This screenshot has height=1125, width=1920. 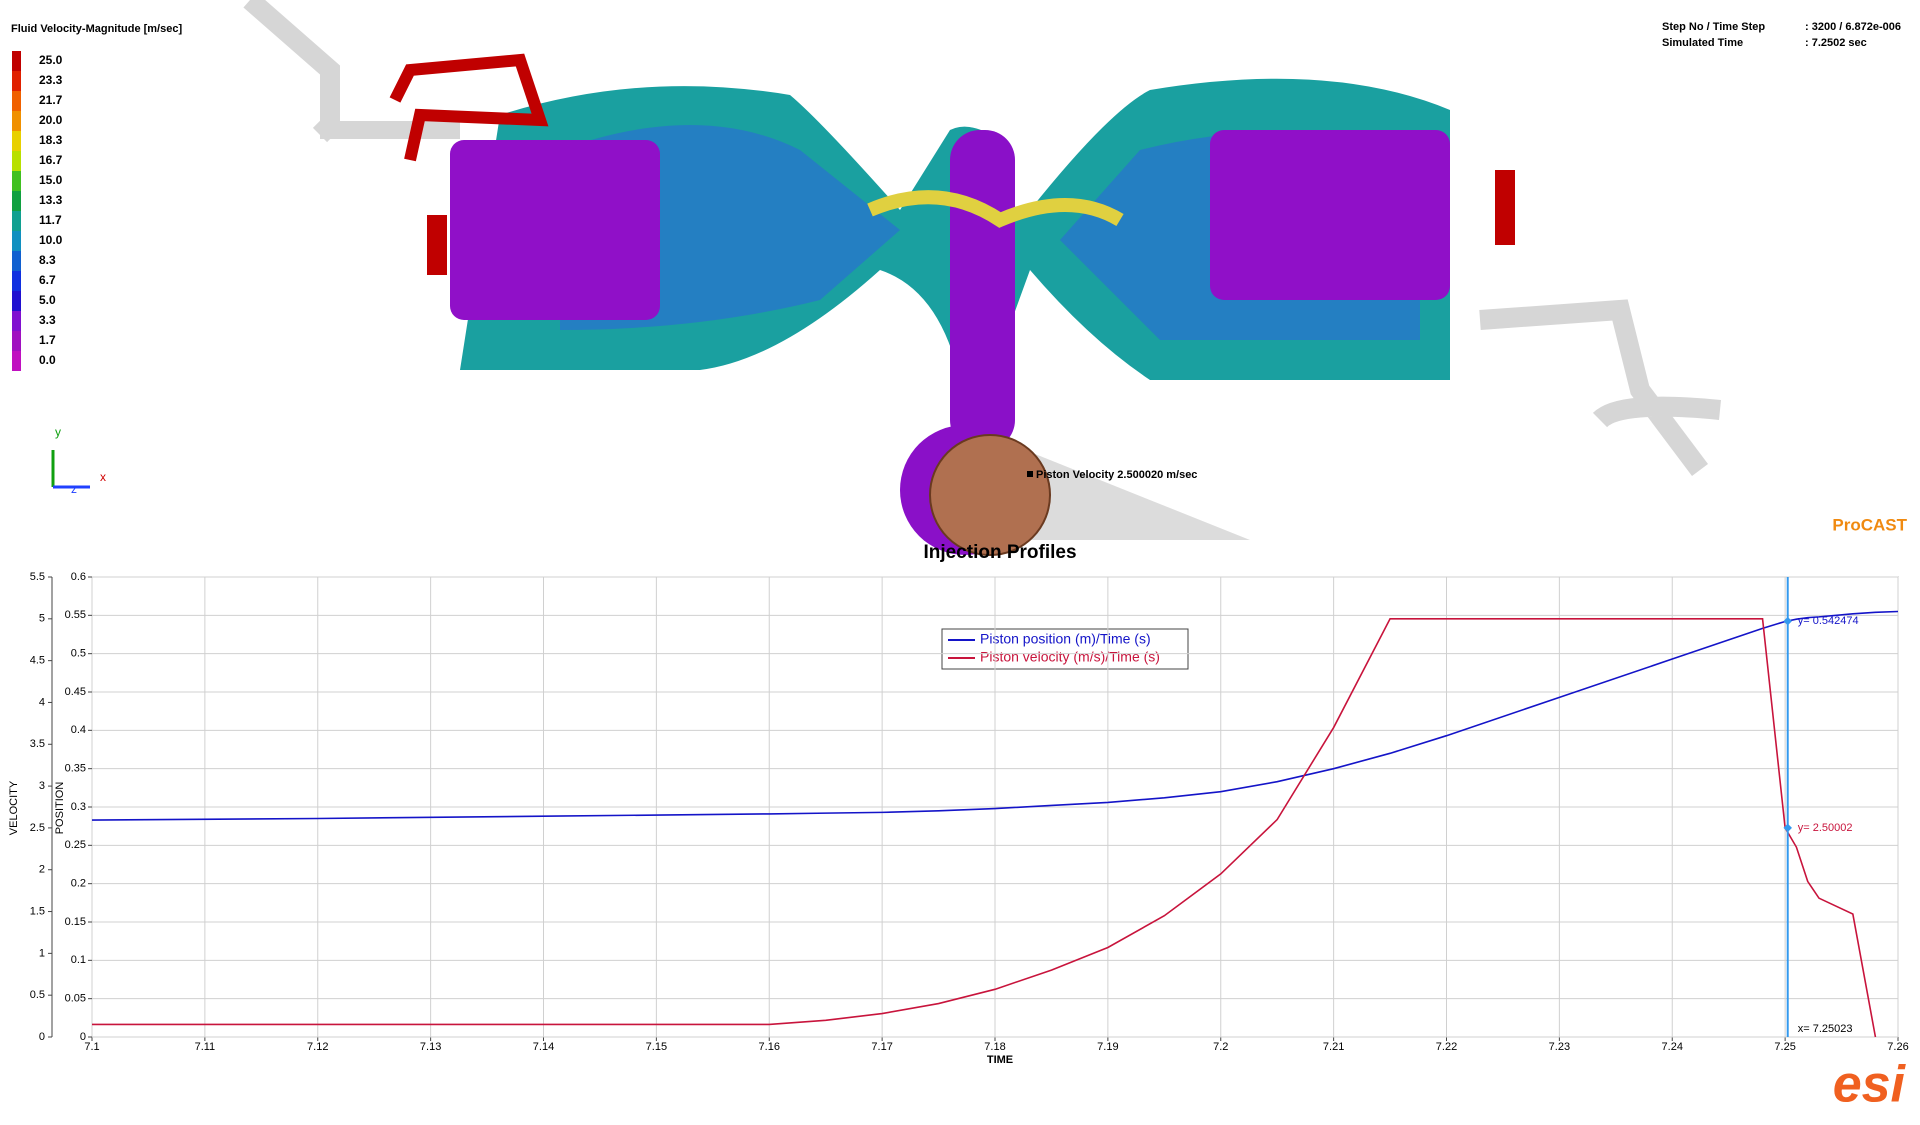 What do you see at coordinates (430, 1047) in the screenshot?
I see `x-tick-label: 7.13` at bounding box center [430, 1047].